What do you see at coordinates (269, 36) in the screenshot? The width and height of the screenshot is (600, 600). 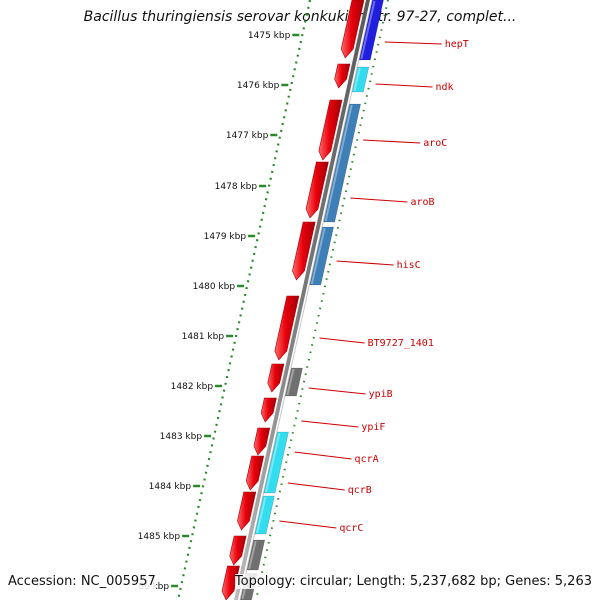 I see `ruler-tick-label: 1475 kbp` at bounding box center [269, 36].